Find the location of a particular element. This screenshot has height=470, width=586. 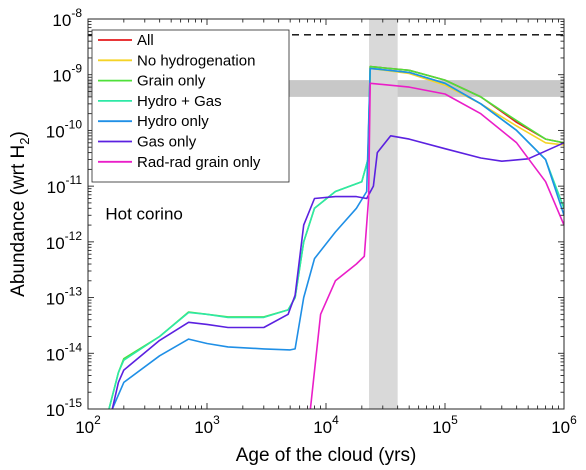

vertical-shaded-band is located at coordinates (383, 214).